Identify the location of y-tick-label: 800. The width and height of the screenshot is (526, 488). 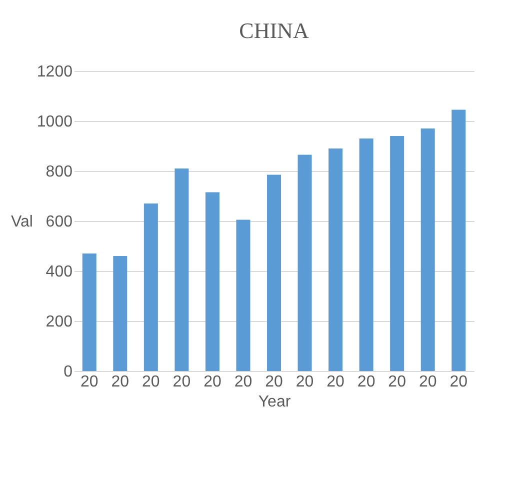
(59, 172).